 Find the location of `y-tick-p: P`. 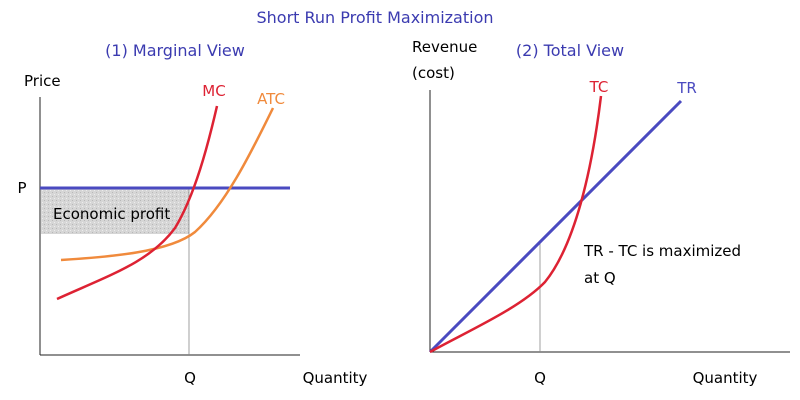

y-tick-p: P is located at coordinates (21, 188).